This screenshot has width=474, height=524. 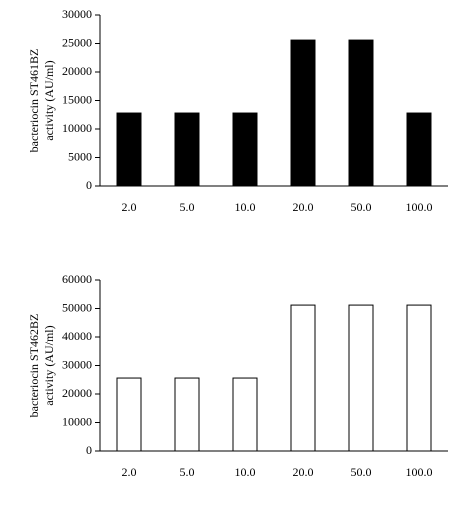 I want to click on y-tick-label: 50000, so click(x=77, y=307).